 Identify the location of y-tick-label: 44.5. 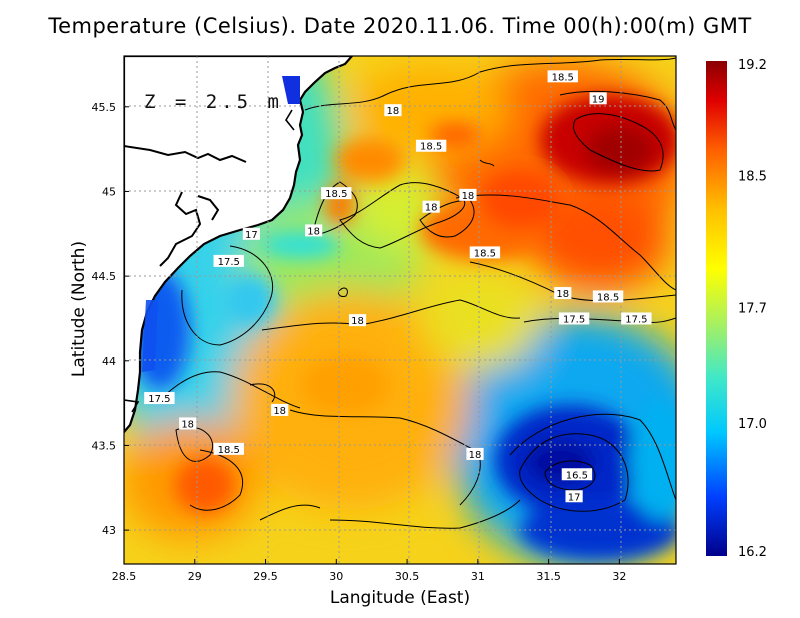
(104, 276).